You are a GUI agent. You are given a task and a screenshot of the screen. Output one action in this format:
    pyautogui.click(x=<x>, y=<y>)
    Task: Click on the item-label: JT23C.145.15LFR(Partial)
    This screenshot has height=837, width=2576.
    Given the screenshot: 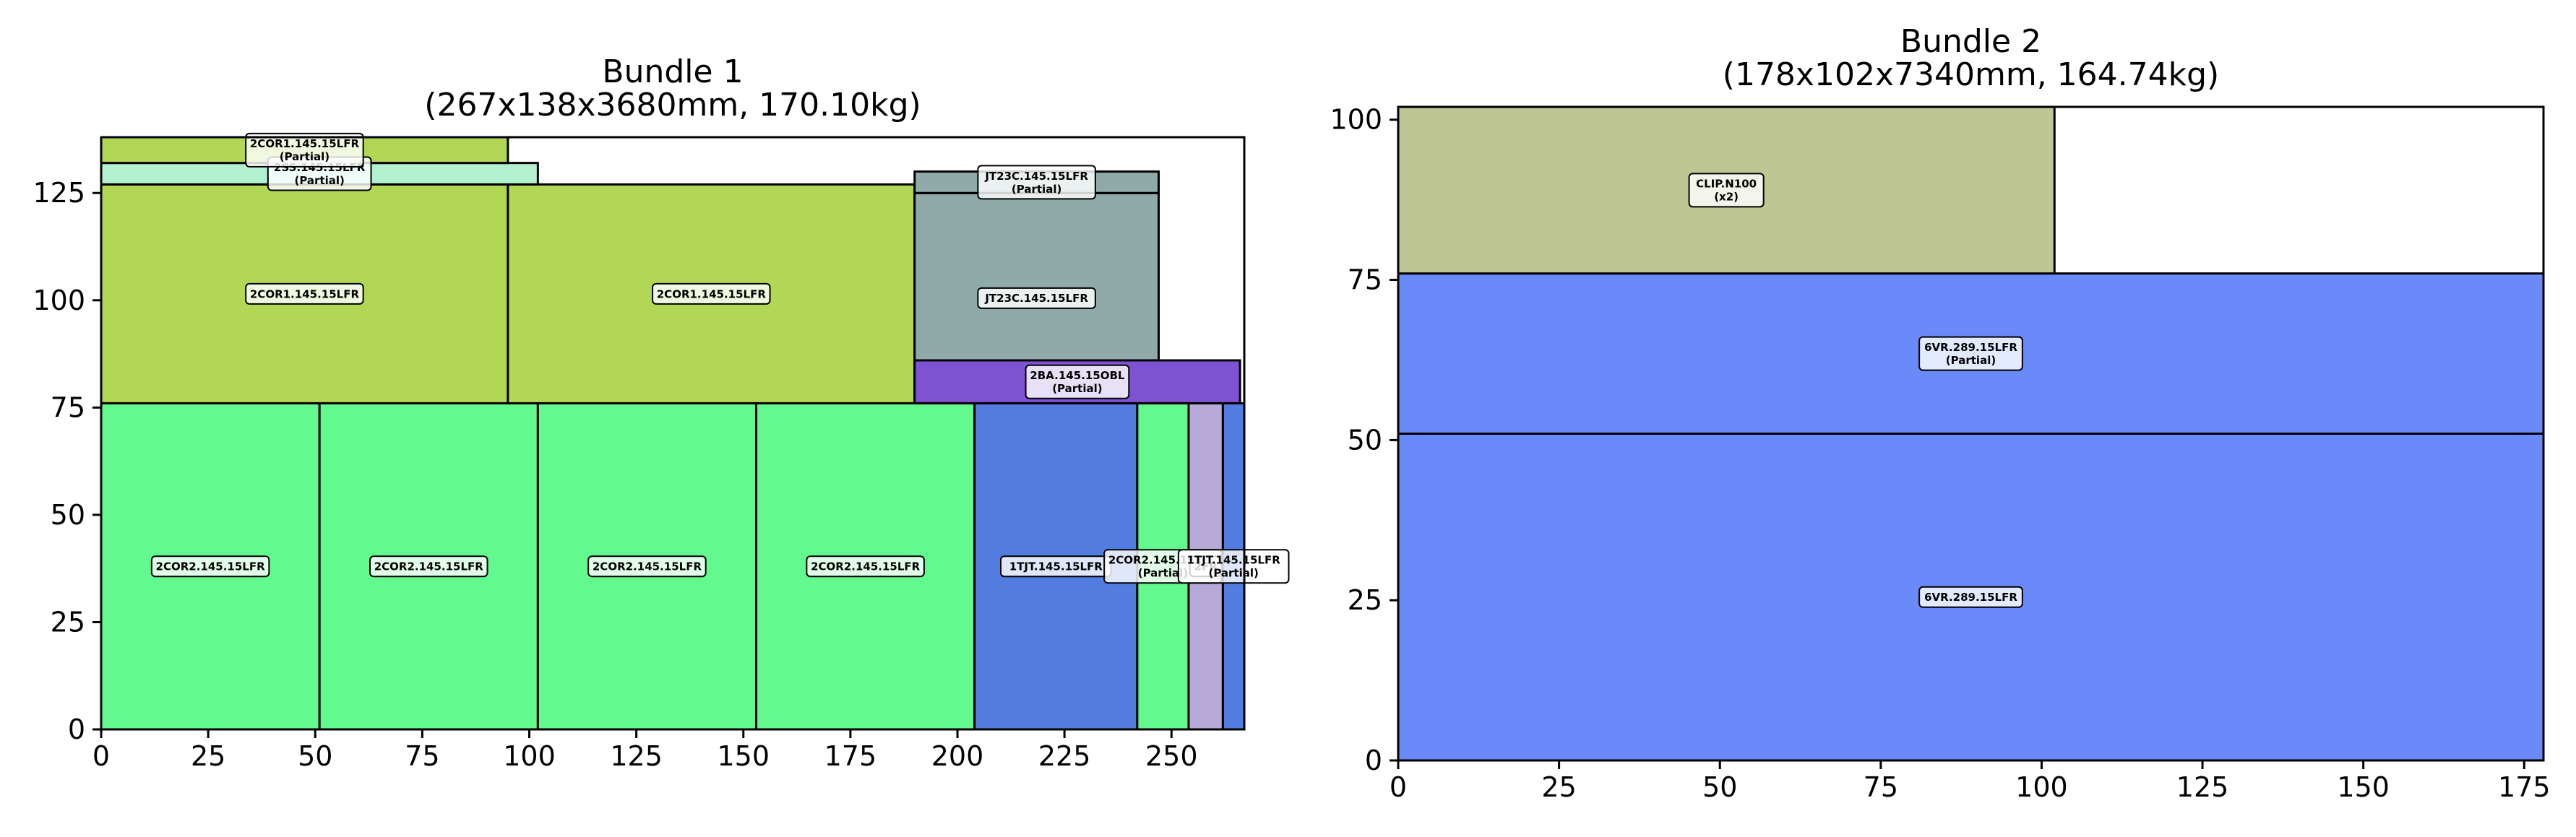 What is the action you would take?
    pyautogui.click(x=1036, y=182)
    